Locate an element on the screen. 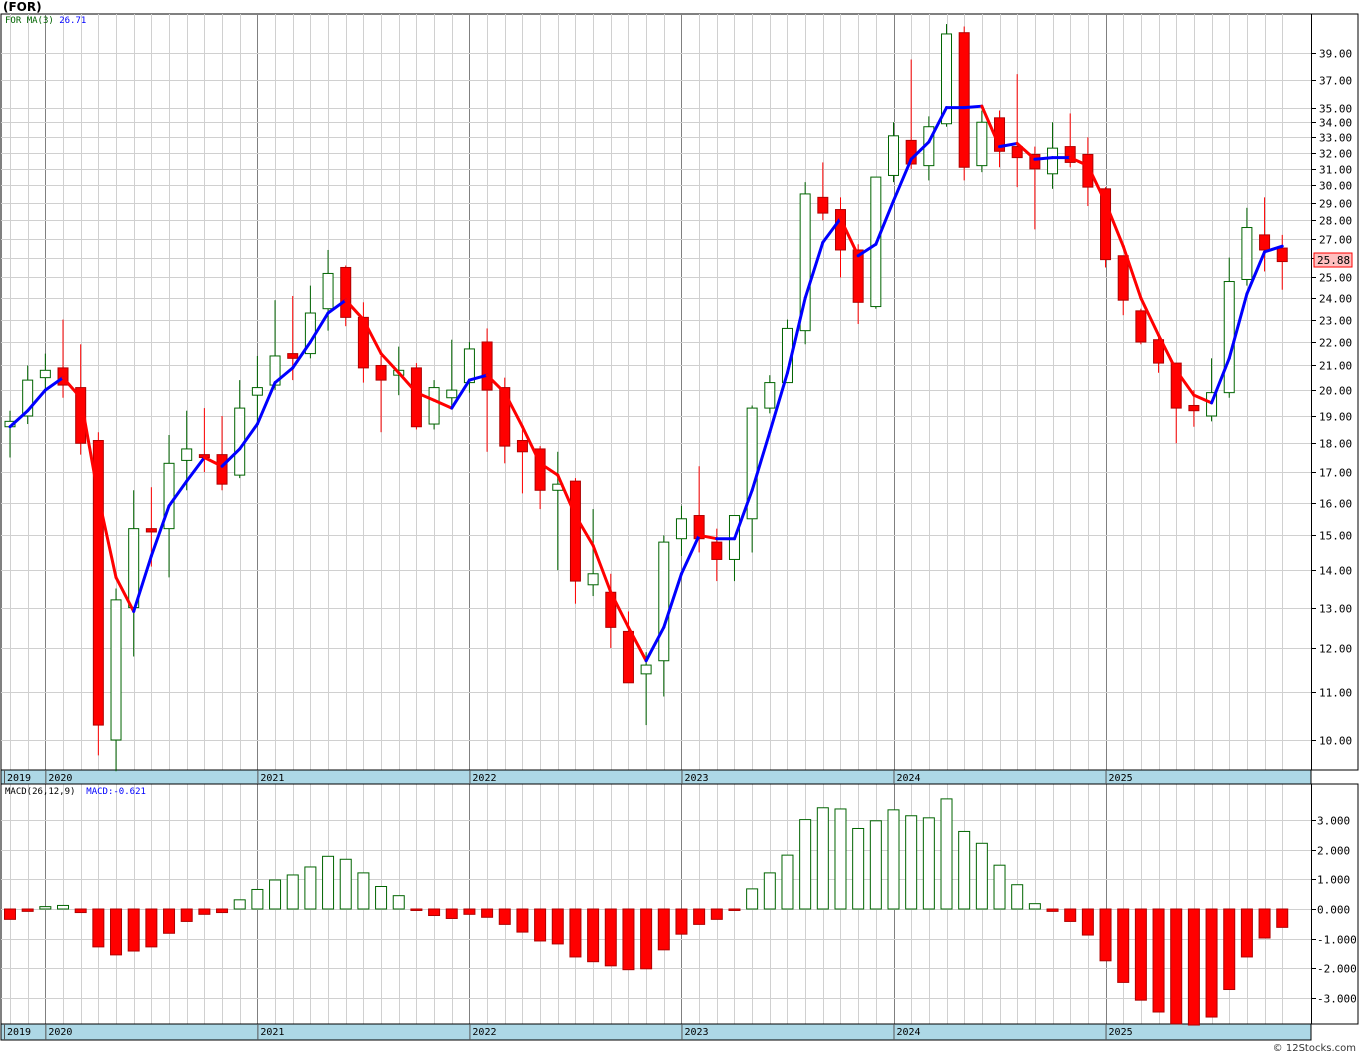  price-tick-label: 35.00 is located at coordinates (1335, 109).